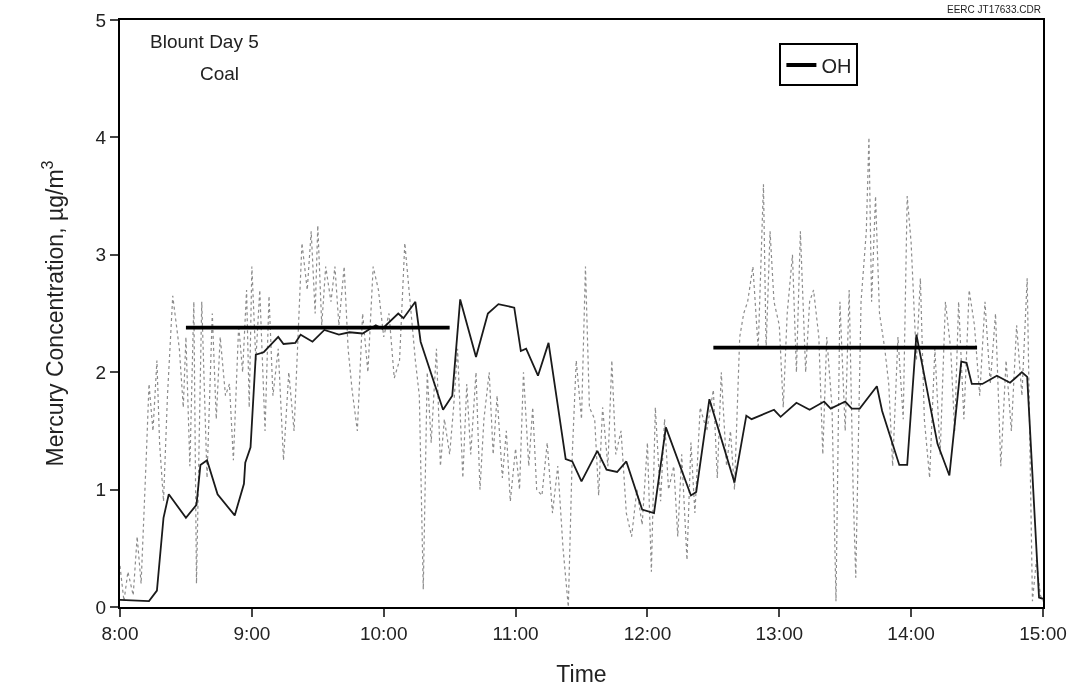  Describe the element at coordinates (101, 255) in the screenshot. I see `y-tick-label: 3` at that location.